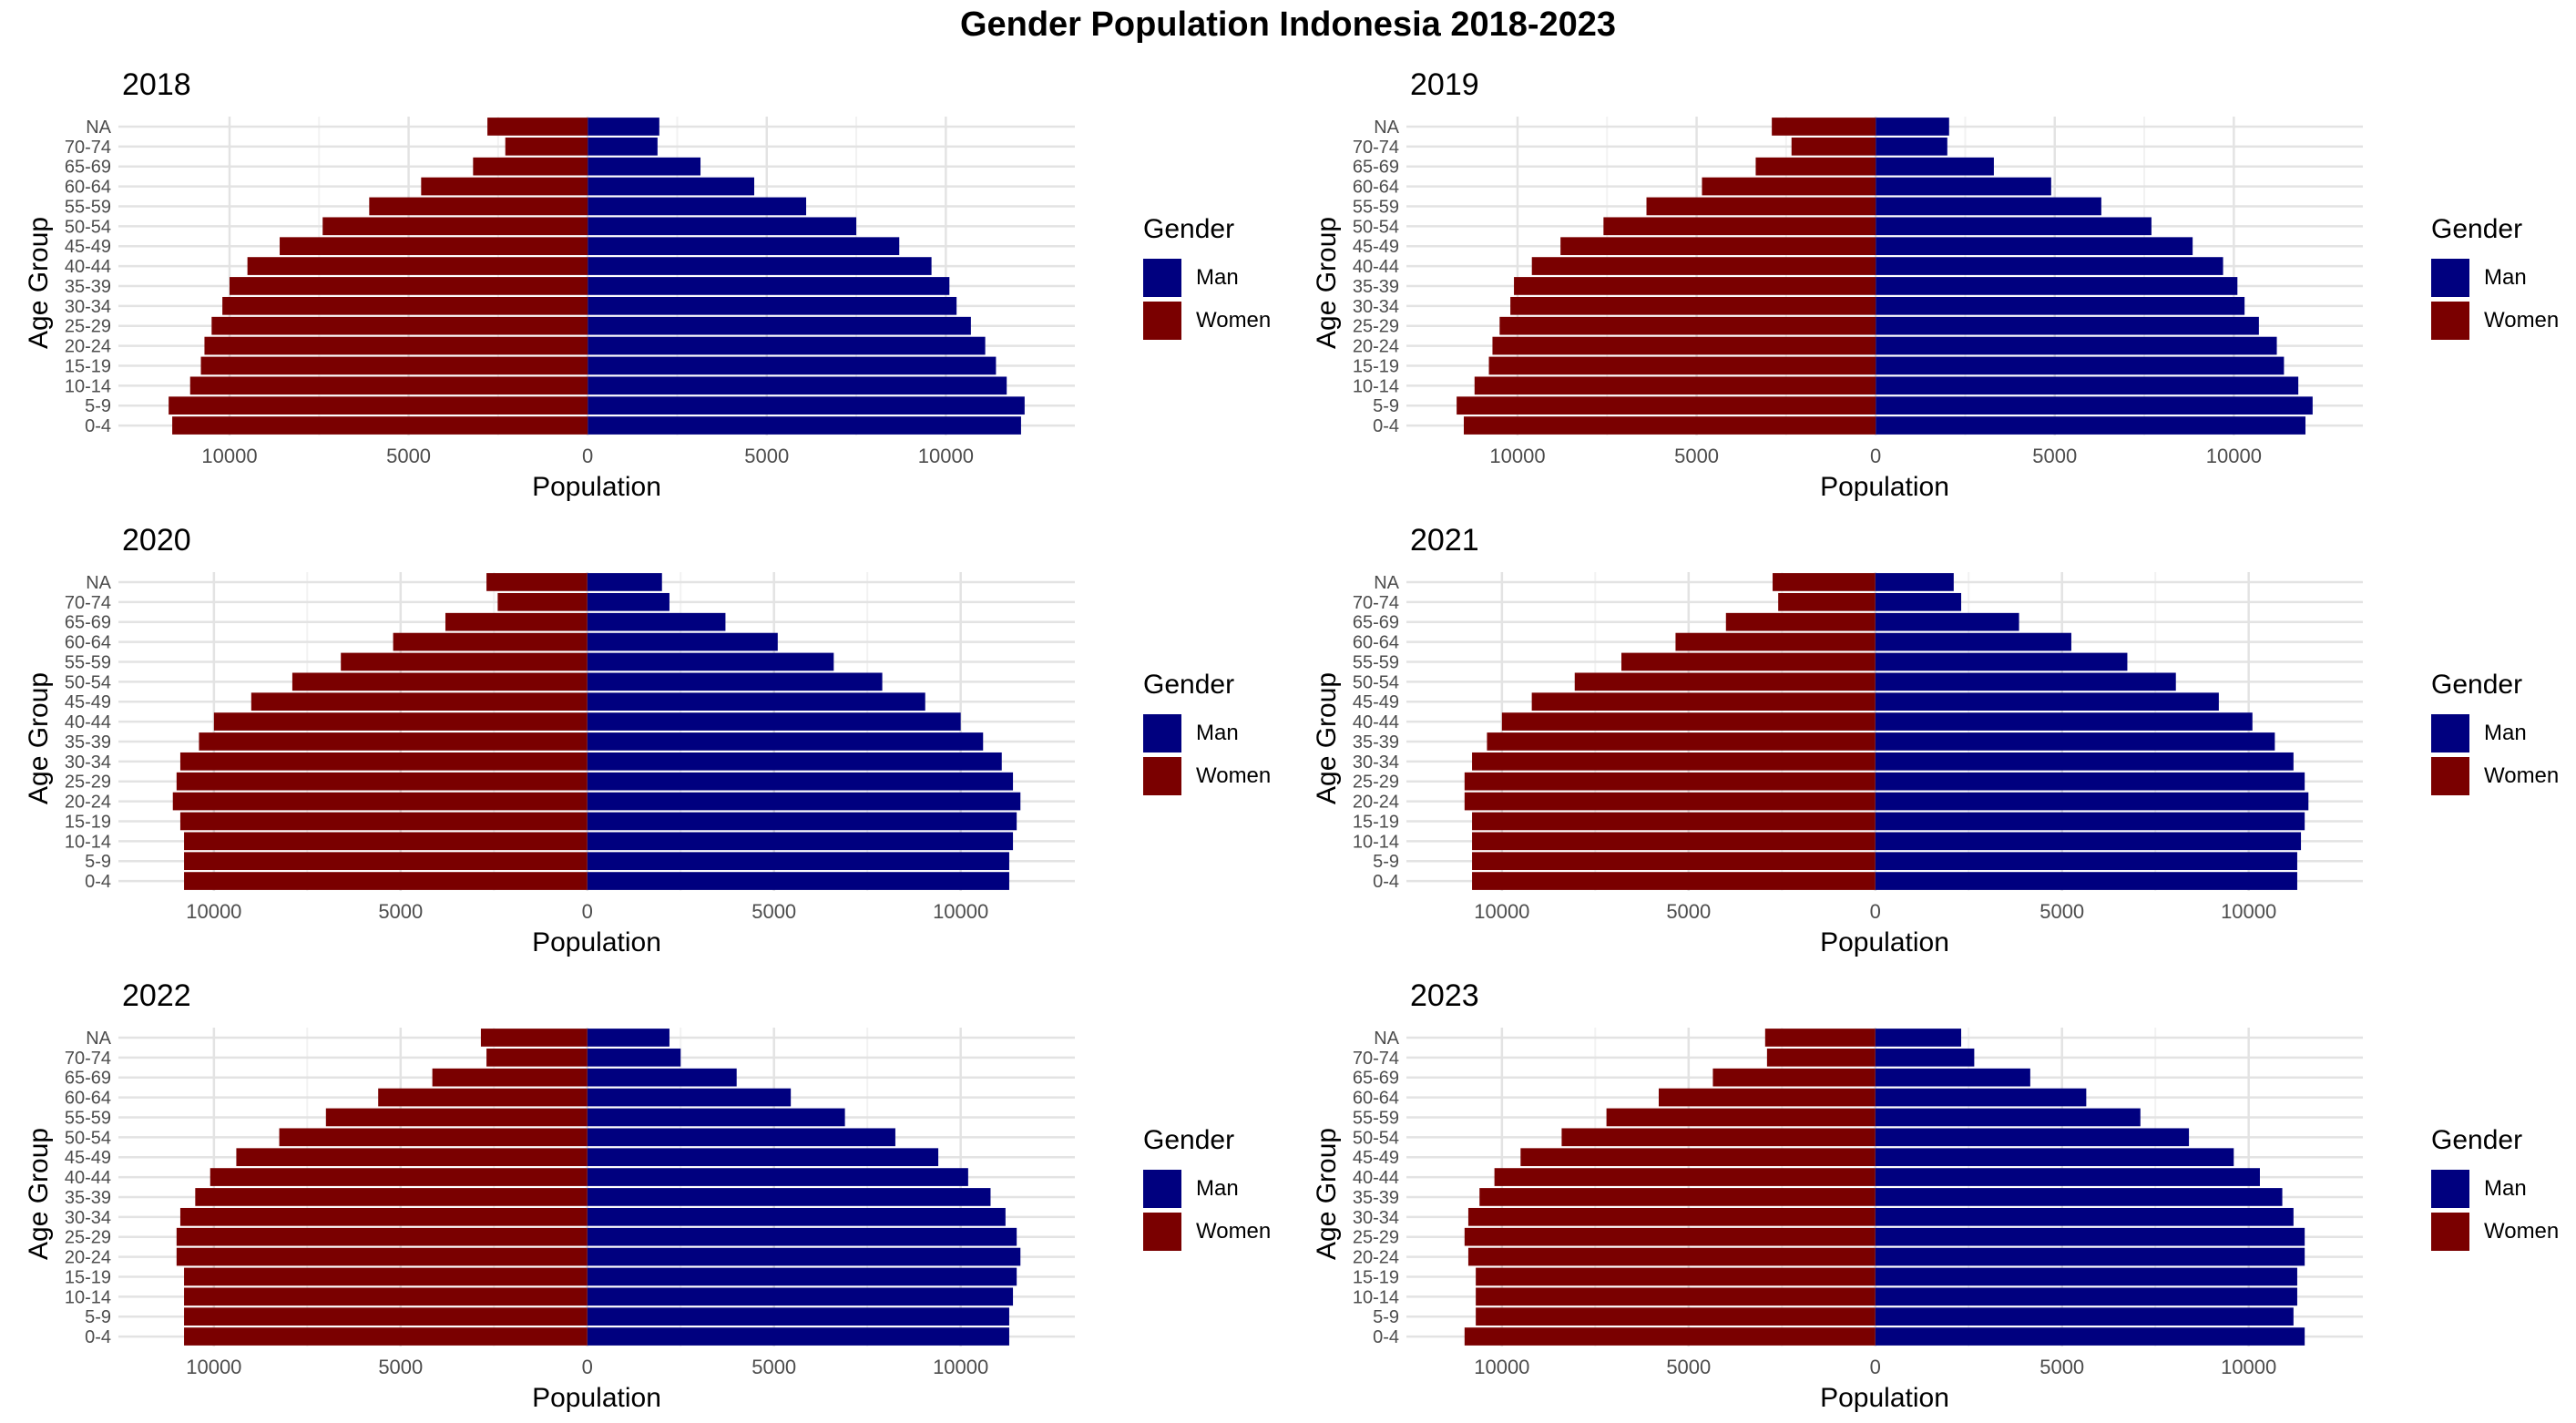 This screenshot has width=2576, height=1423. Describe the element at coordinates (88, 1297) in the screenshot. I see `y-tick-label: 10-14` at that location.